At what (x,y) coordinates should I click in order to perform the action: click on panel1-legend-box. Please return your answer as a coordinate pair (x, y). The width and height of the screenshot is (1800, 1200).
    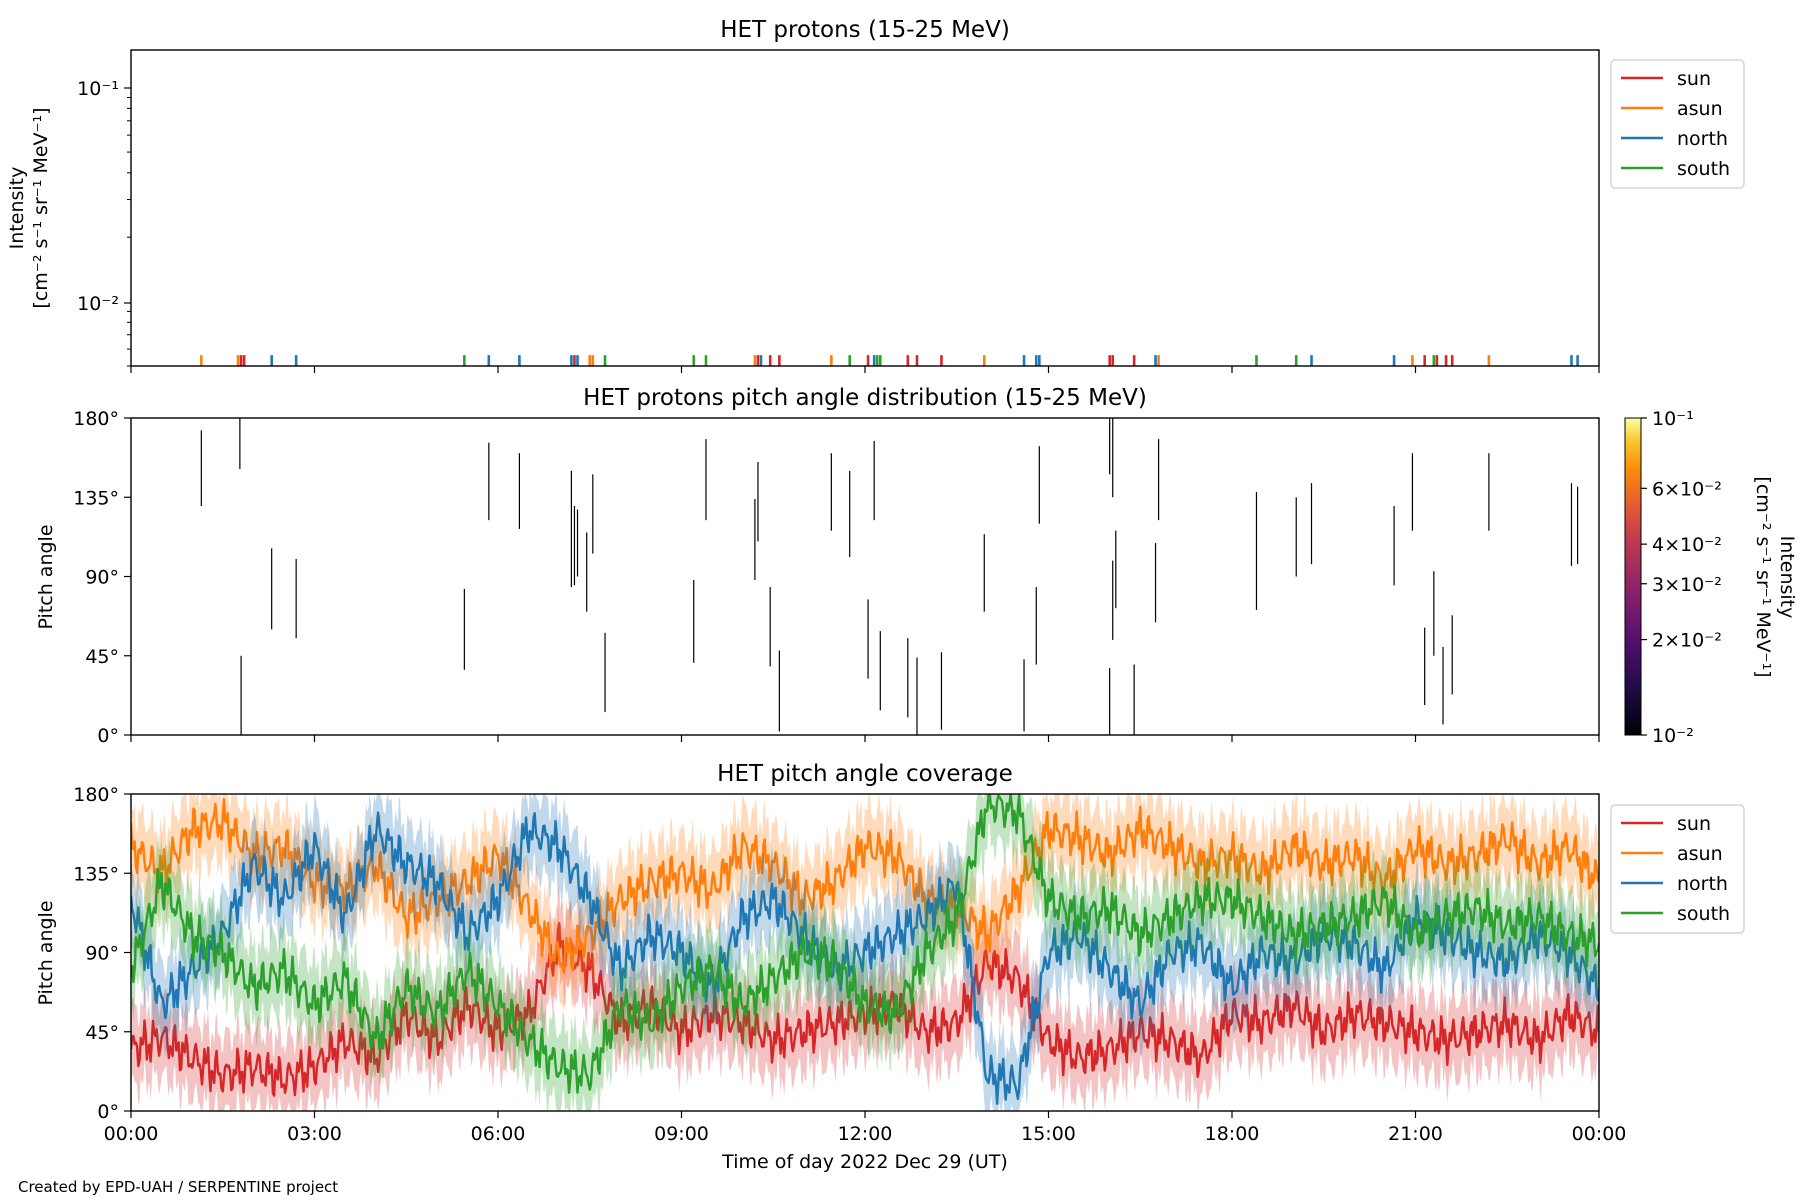
    Looking at the image, I should click on (1677, 124).